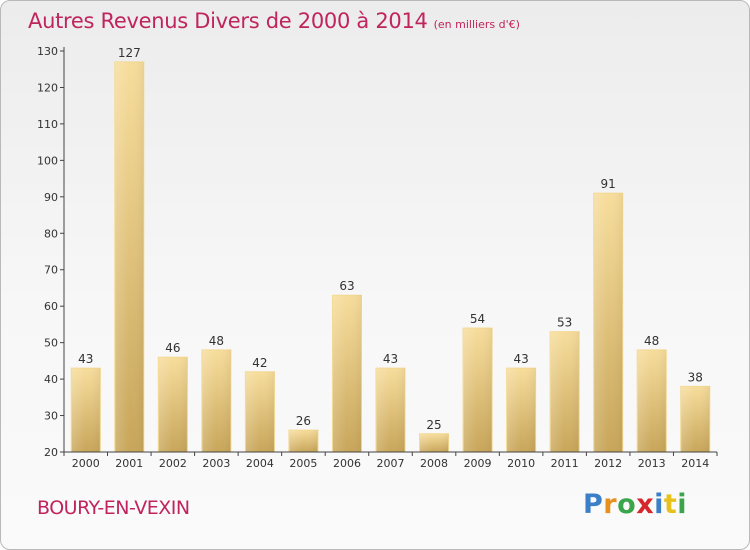 The height and width of the screenshot is (550, 750). What do you see at coordinates (303, 421) in the screenshot?
I see `bar-value-label: 26` at bounding box center [303, 421].